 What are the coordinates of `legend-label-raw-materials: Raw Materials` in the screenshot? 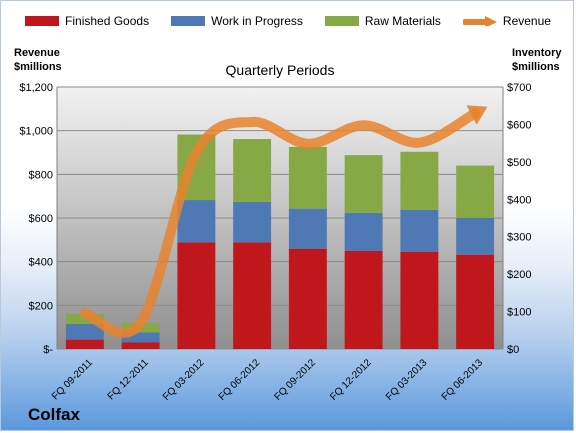 It's located at (402, 21).